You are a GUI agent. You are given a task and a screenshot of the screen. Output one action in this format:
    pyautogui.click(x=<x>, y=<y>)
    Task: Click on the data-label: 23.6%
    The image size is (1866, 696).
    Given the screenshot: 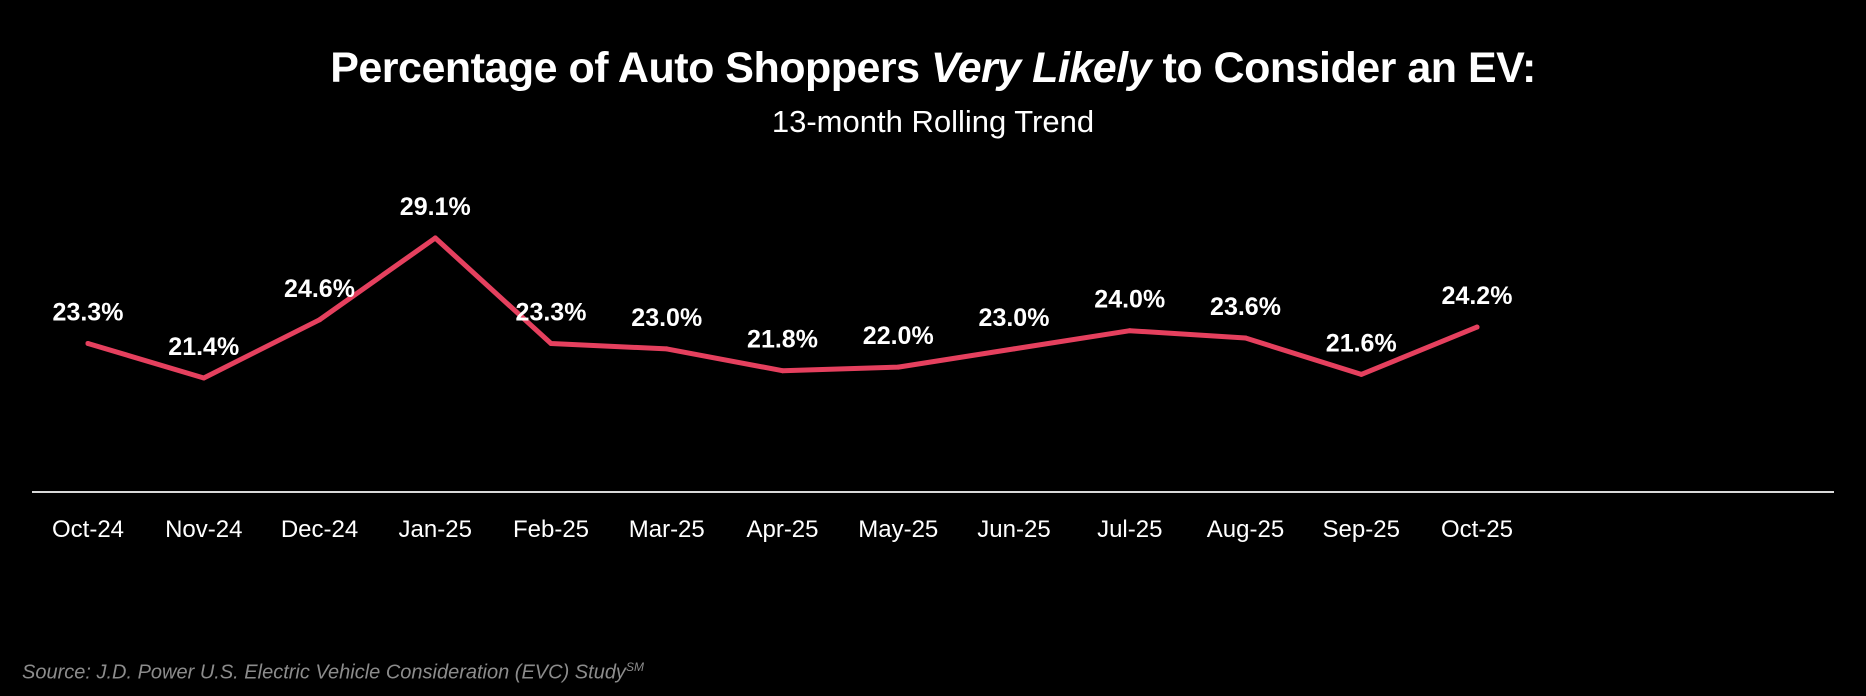 What is the action you would take?
    pyautogui.click(x=1245, y=307)
    